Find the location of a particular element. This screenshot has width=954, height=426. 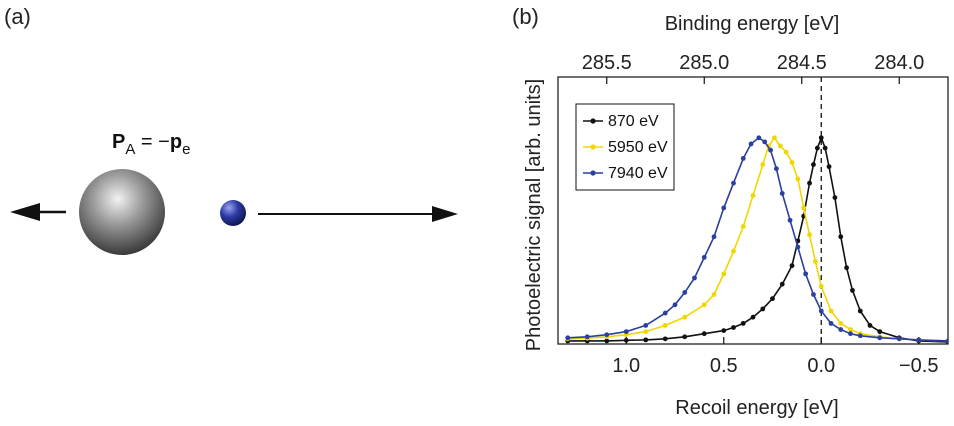

atom-sphere is located at coordinates (122, 212).